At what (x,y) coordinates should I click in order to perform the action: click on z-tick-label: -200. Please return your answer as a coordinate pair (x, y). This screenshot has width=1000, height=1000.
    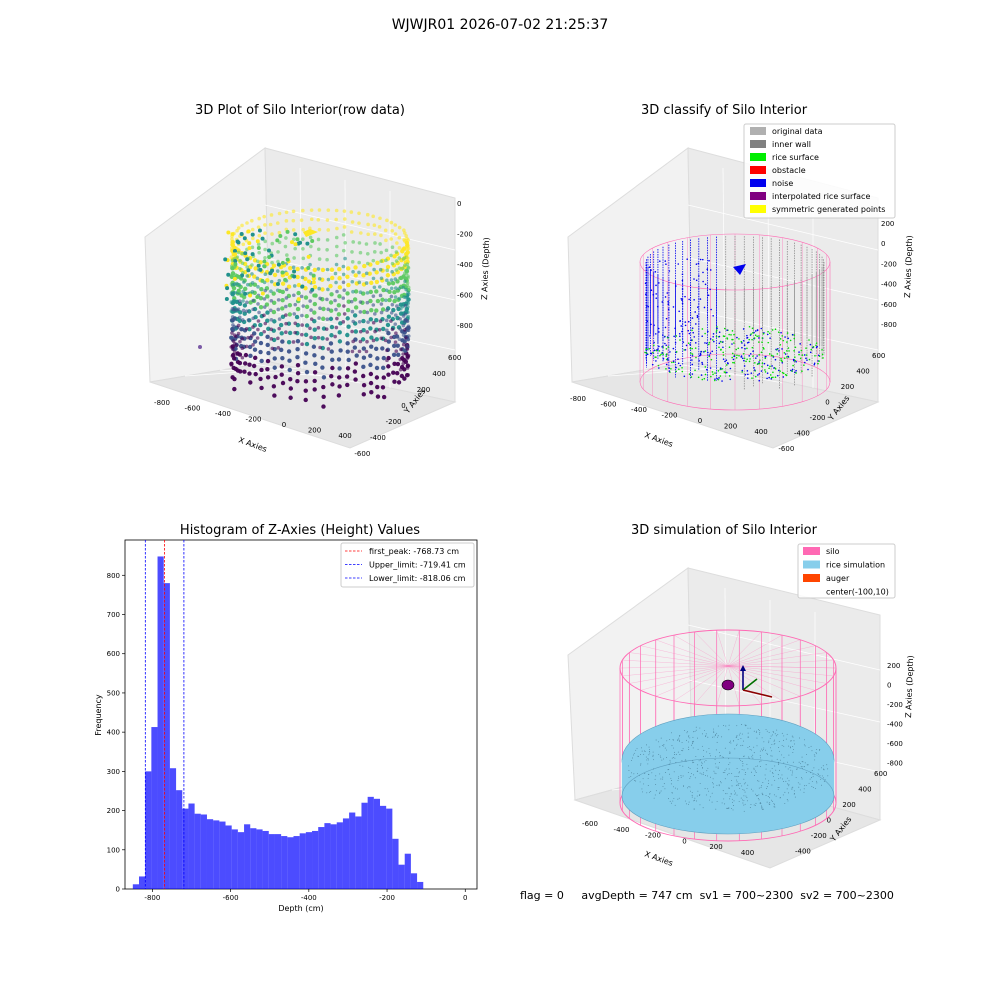
    Looking at the image, I should click on (889, 264).